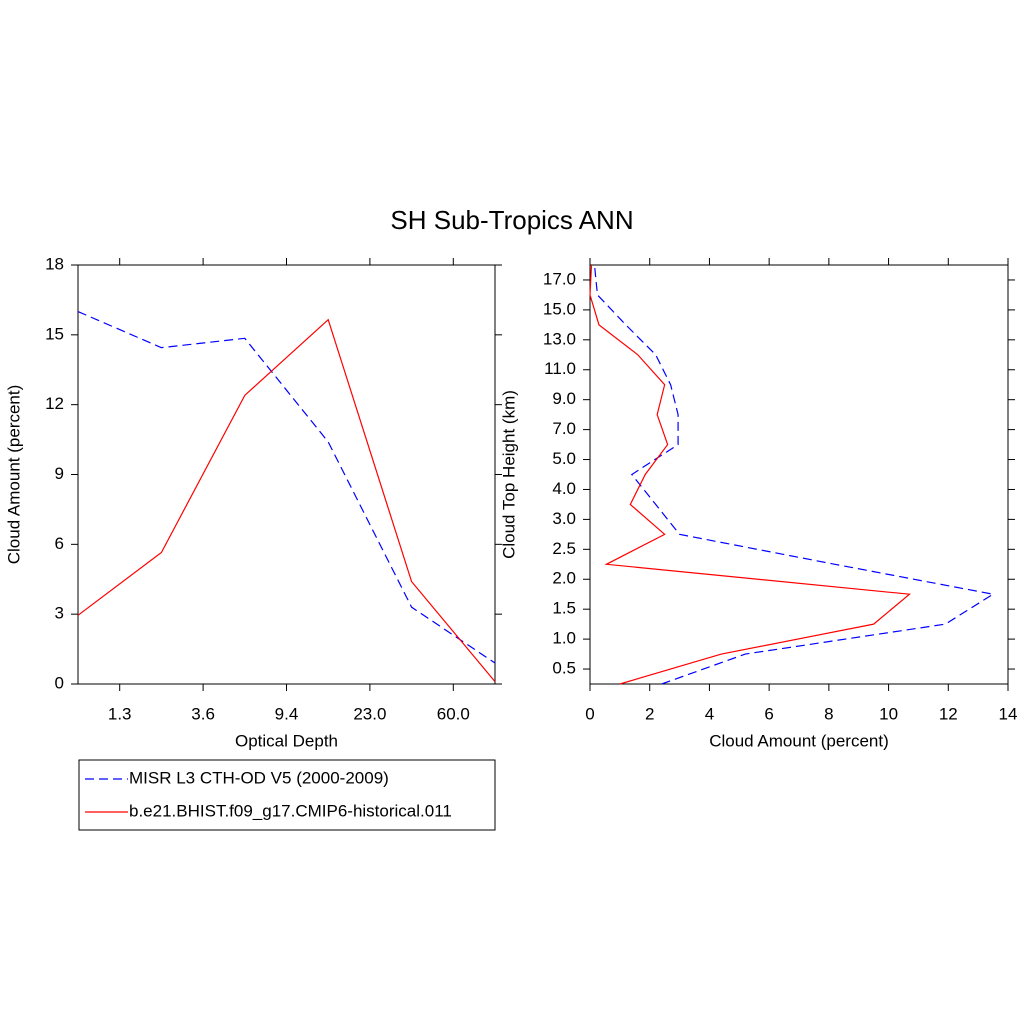  I want to click on x-tick-label: 1.3, so click(120, 713).